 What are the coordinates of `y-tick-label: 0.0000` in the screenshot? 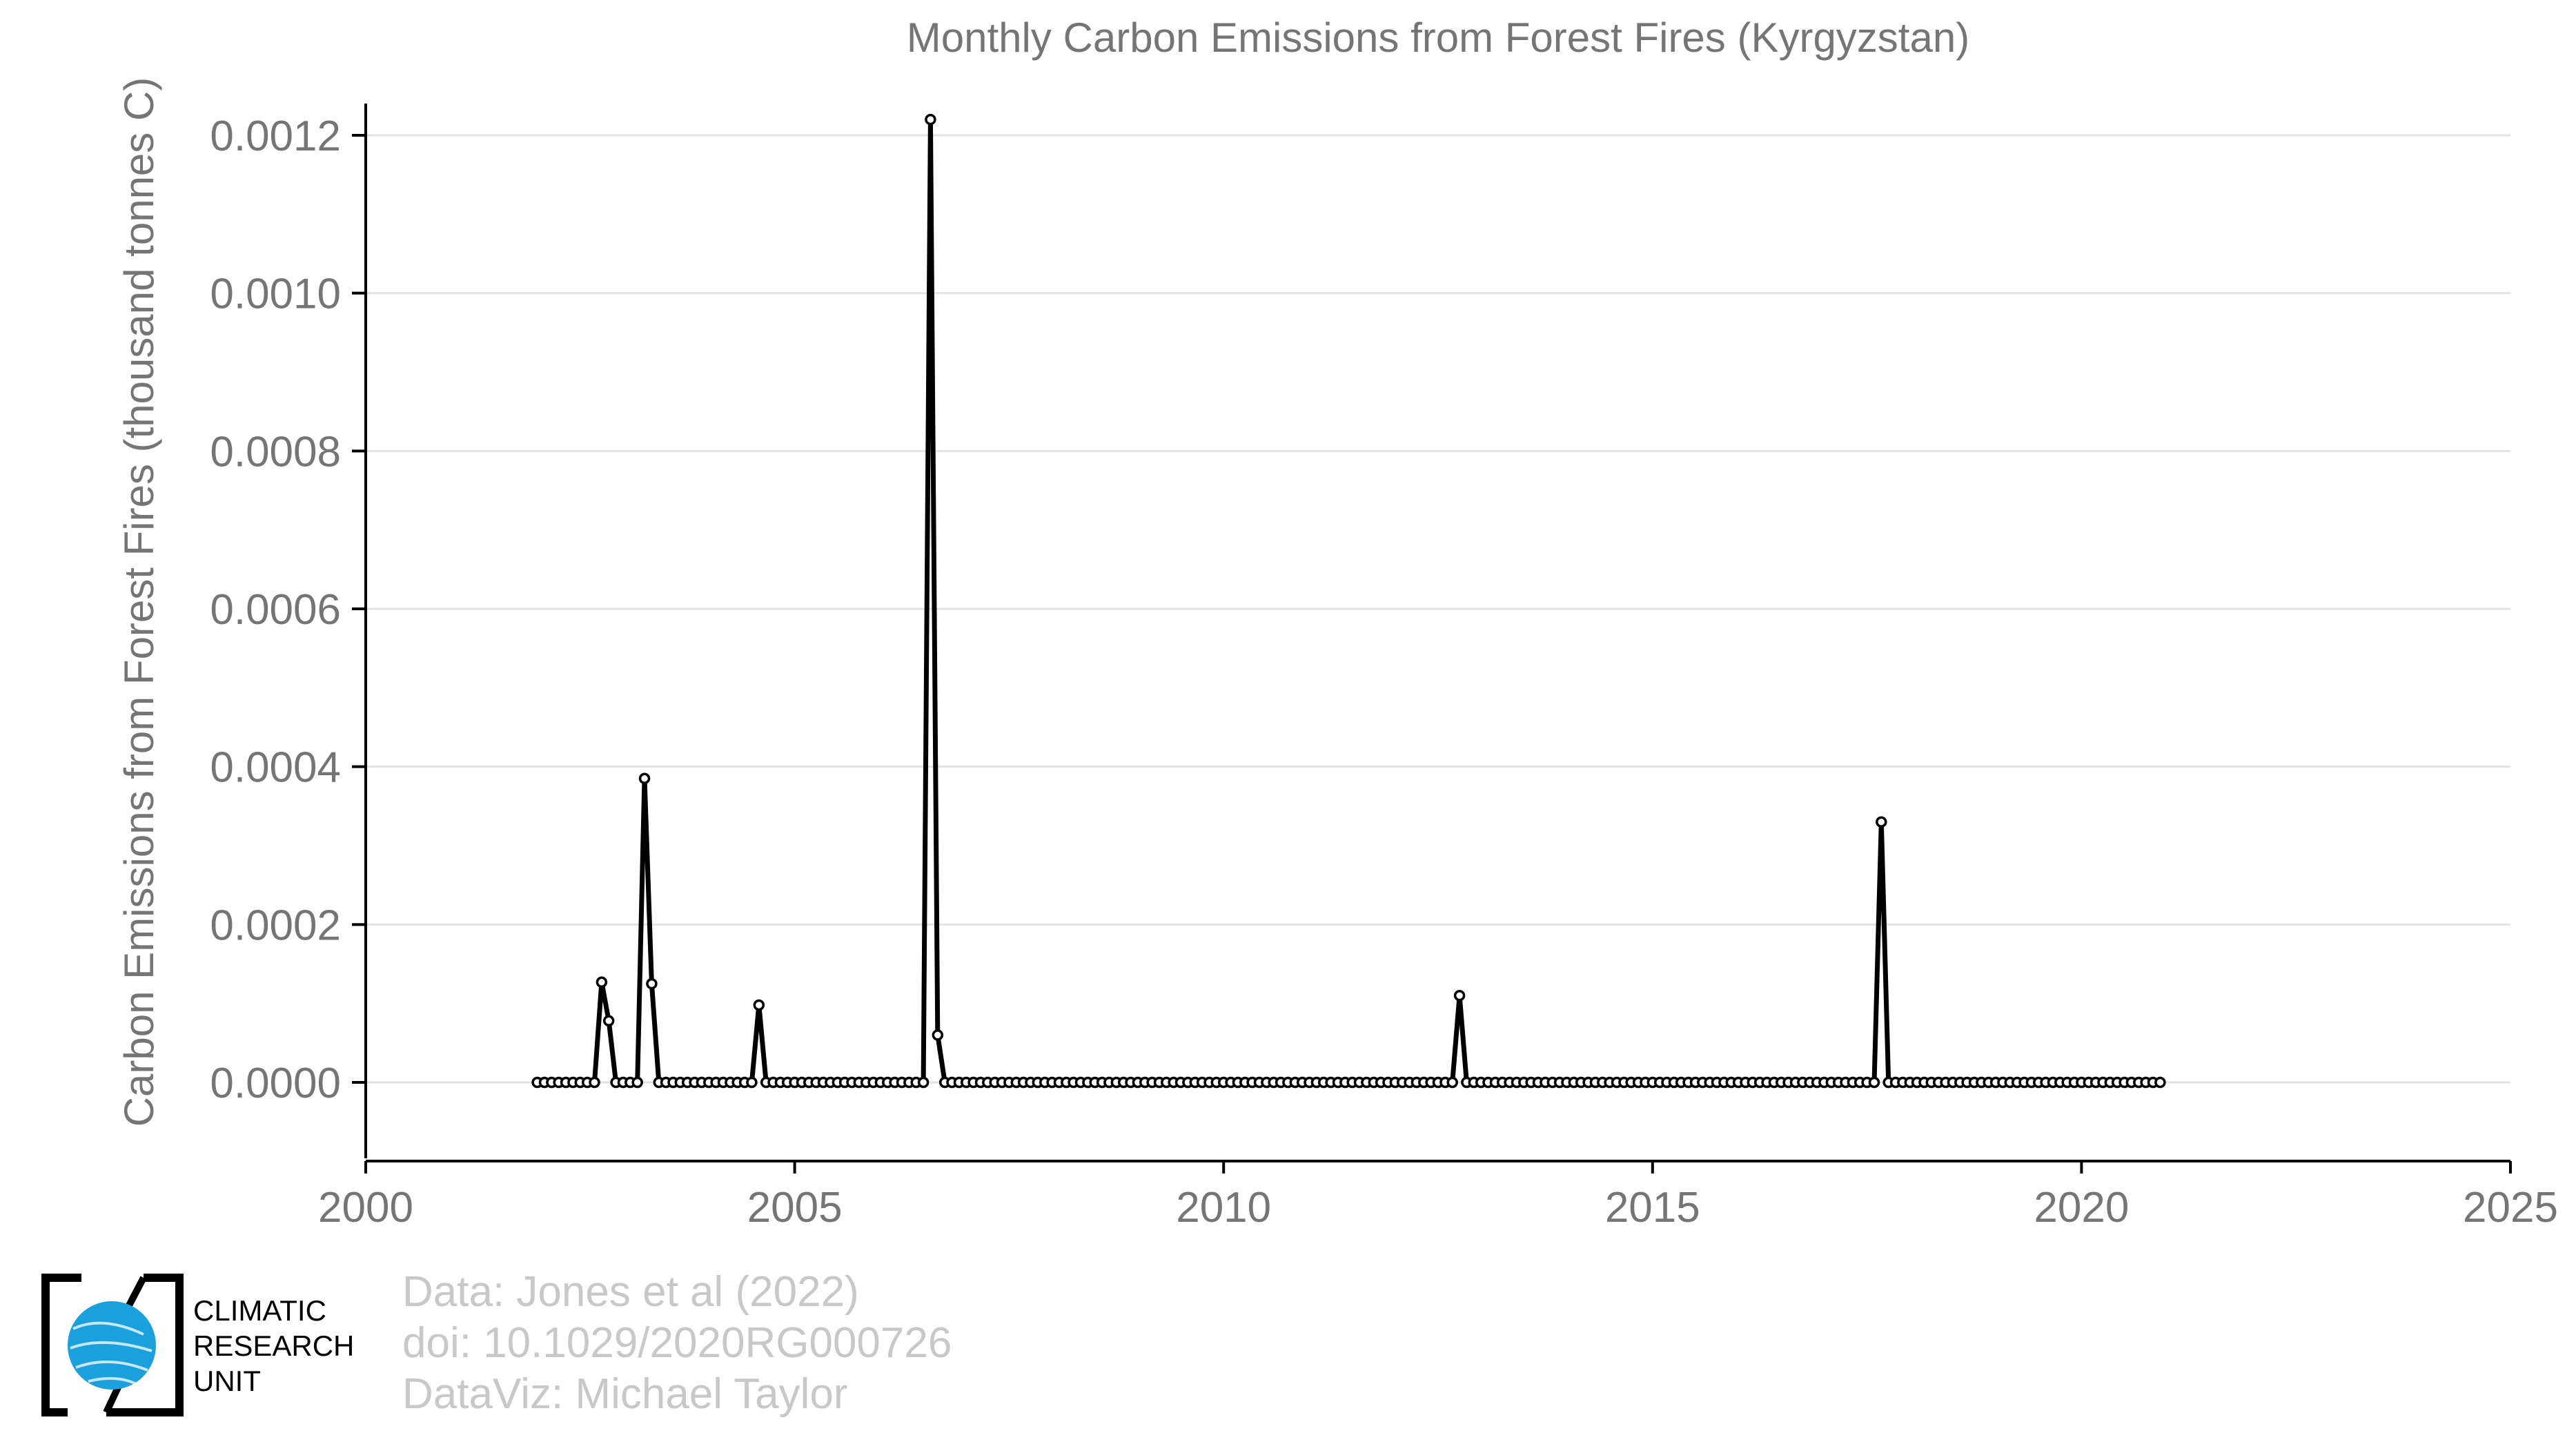 It's located at (275, 1083).